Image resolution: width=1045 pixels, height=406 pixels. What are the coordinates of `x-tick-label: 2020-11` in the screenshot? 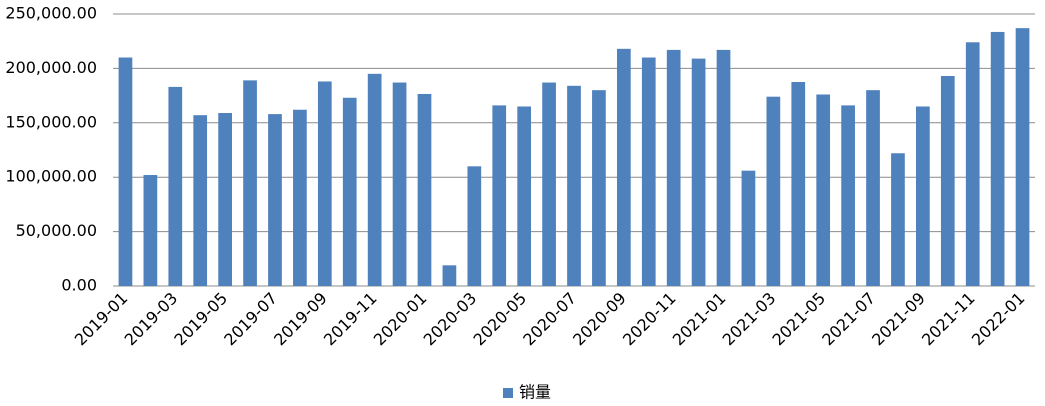 It's located at (649, 319).